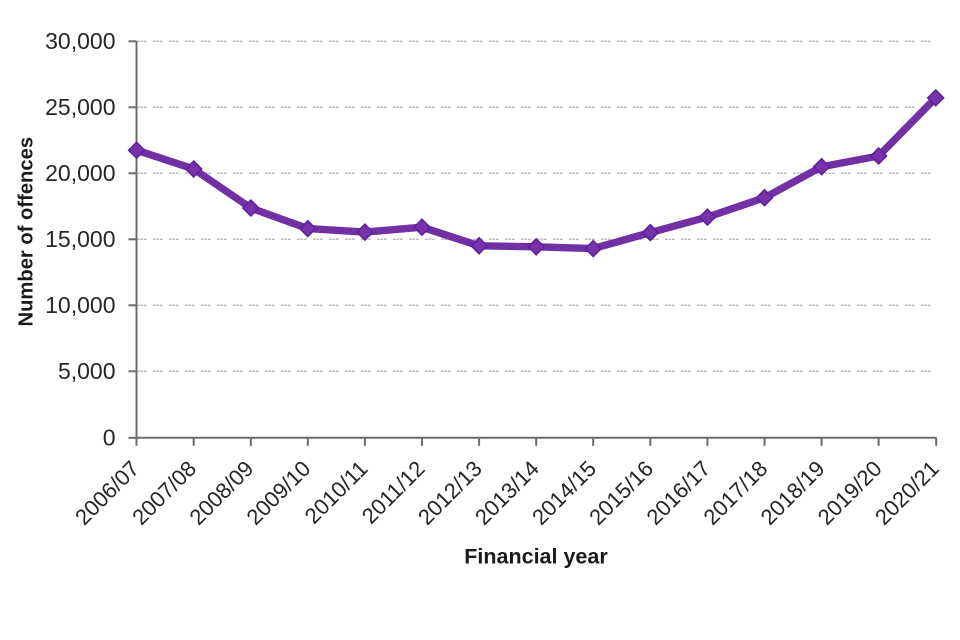 The image size is (960, 640). Describe the element at coordinates (87, 371) in the screenshot. I see `svg-text: 5,000` at that location.